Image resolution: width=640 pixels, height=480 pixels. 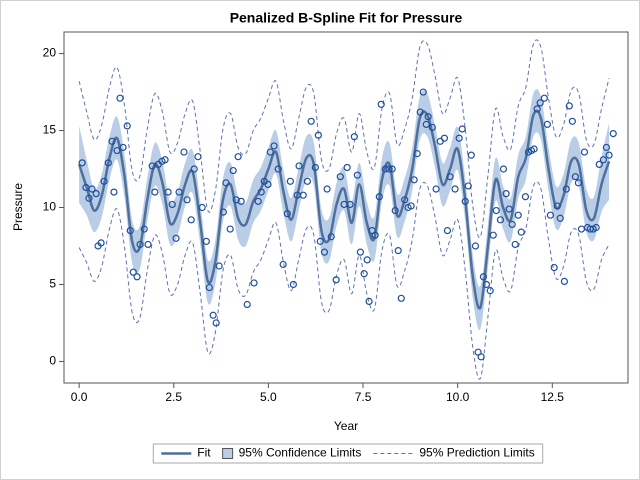 I want to click on legend-box, so click(x=348, y=453).